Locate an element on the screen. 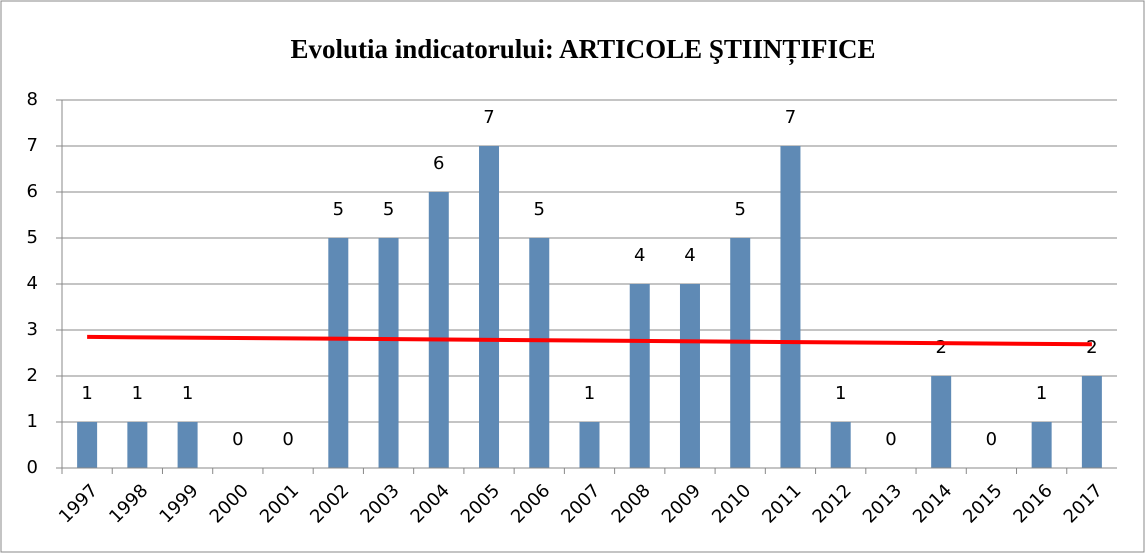 The width and height of the screenshot is (1145, 553). data-label: 6 is located at coordinates (438, 163).